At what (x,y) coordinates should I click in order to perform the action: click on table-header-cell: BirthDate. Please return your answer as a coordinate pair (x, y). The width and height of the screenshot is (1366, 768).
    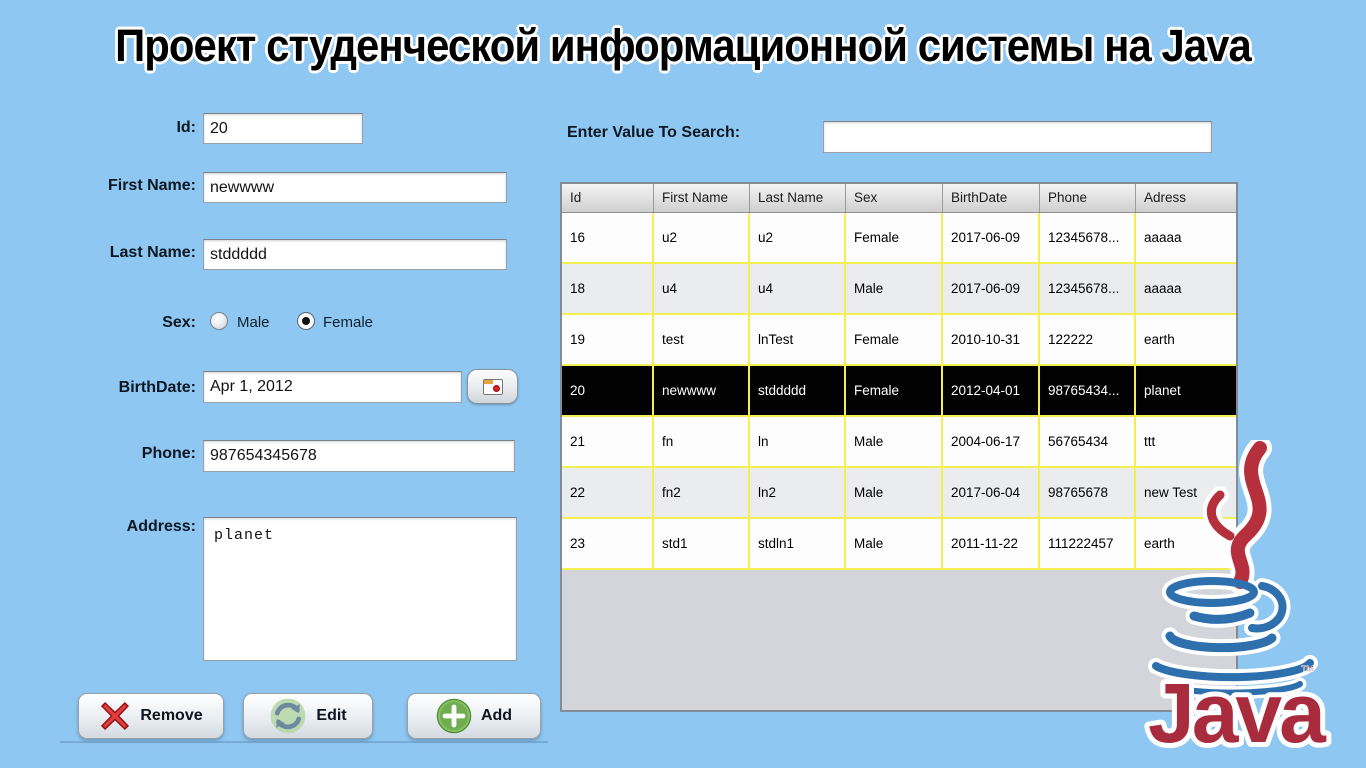
    Looking at the image, I should click on (991, 198).